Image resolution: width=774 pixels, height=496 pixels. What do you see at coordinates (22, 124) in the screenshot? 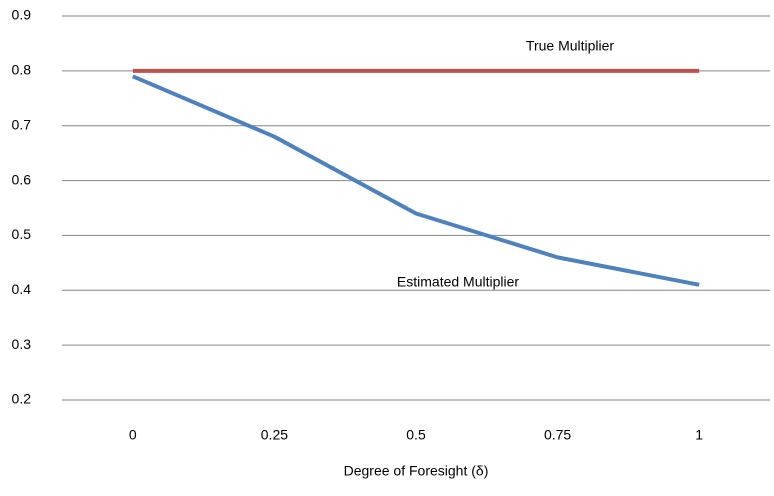
I see `y-tick-label: 0.7` at bounding box center [22, 124].